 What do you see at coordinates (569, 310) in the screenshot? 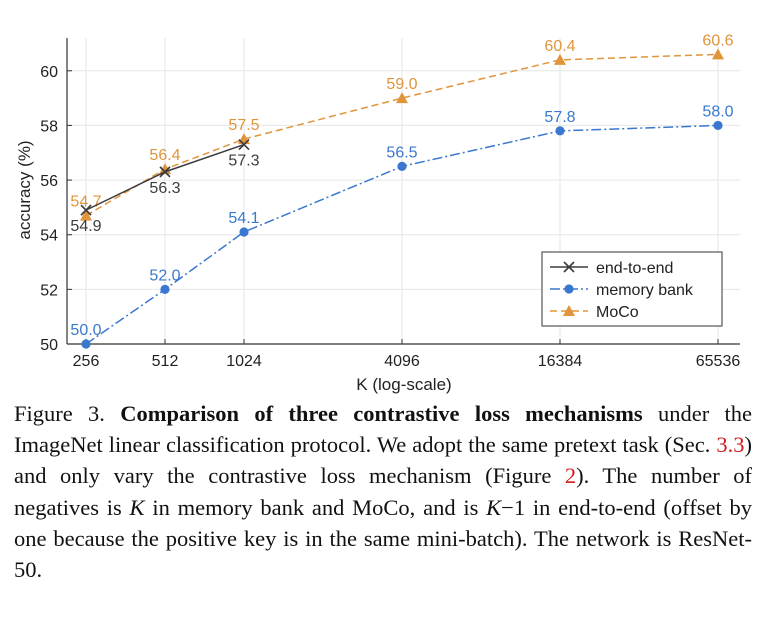
I see `legend-marker-moco` at bounding box center [569, 310].